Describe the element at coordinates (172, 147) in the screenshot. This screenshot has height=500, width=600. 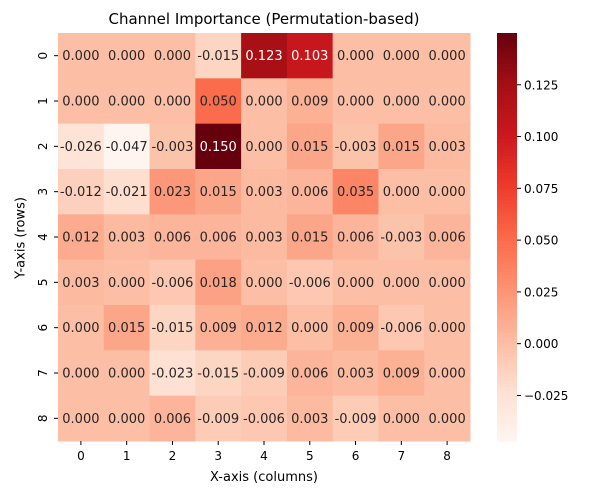
I see `cell-value-label: -0.003` at that location.